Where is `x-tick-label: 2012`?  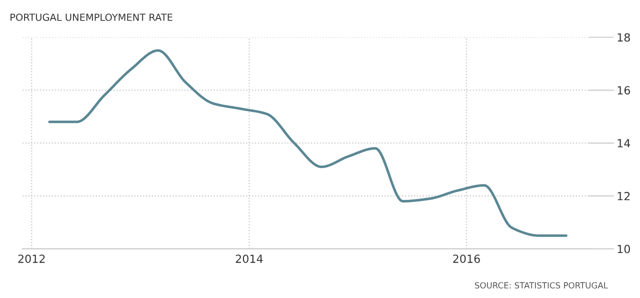 x-tick-label: 2012 is located at coordinates (31, 258).